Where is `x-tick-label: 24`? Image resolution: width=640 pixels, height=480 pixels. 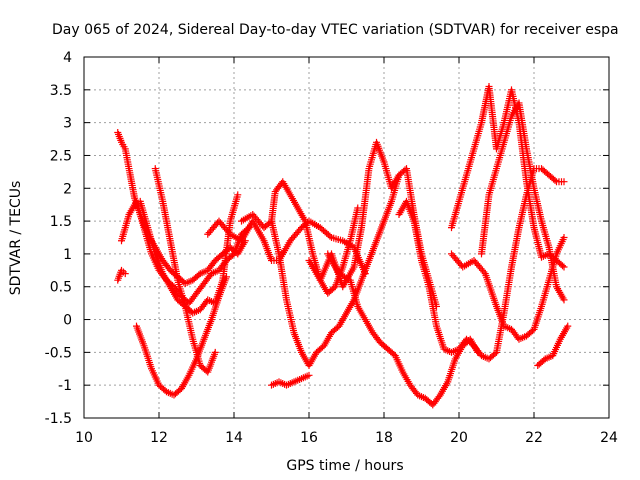
x-tick-label: 24 is located at coordinates (609, 438).